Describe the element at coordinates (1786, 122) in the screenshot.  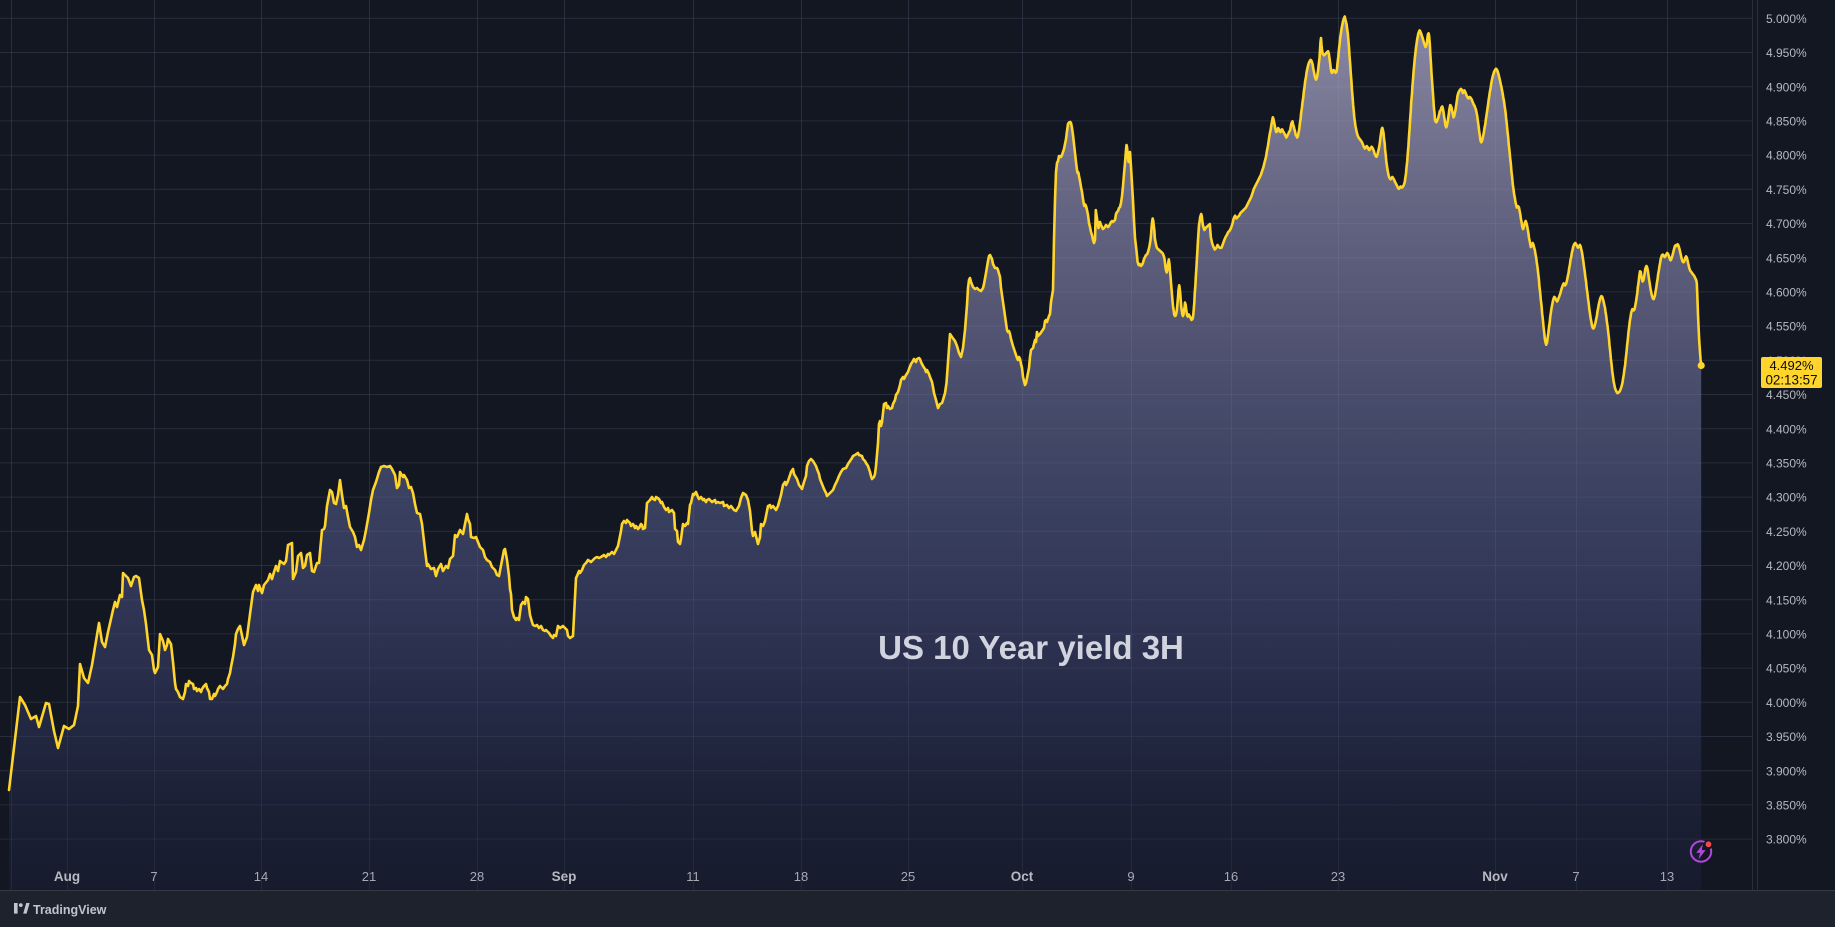
I see `svg-text: 4.850%` at that location.